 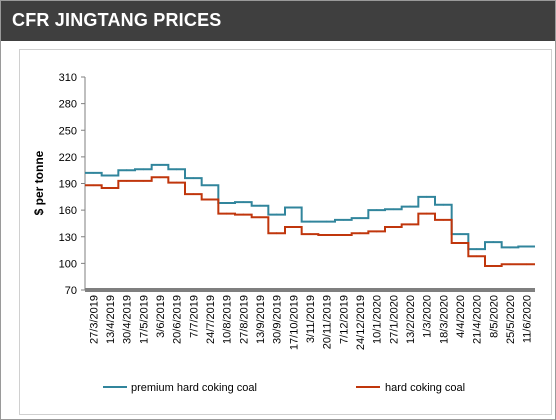 What do you see at coordinates (310, 290) in the screenshot?
I see `x-axis-line` at bounding box center [310, 290].